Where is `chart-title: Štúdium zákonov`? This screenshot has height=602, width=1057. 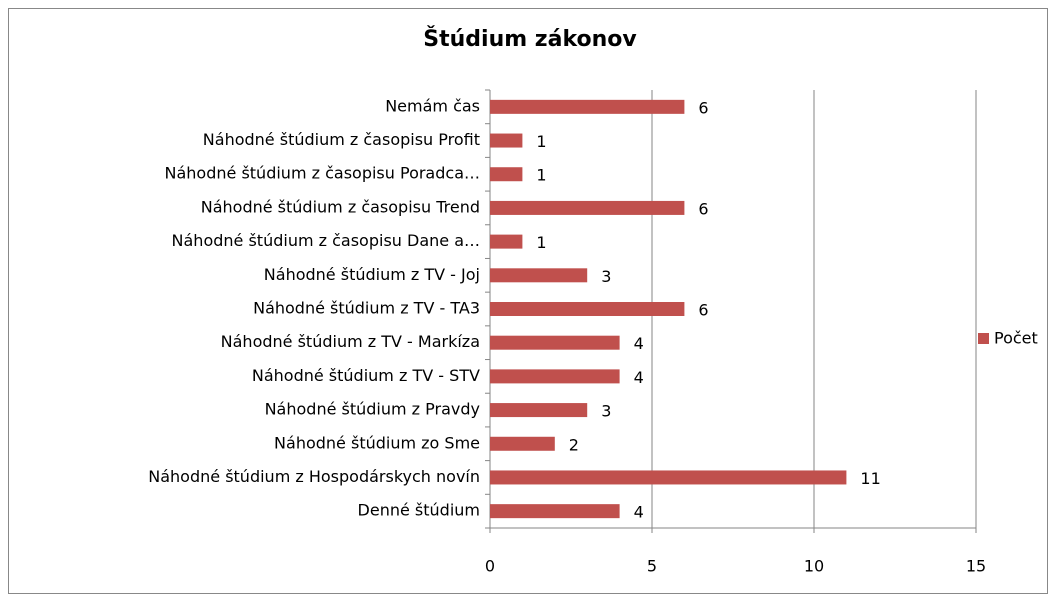
chart-title: Štúdium zákonov is located at coordinates (530, 39).